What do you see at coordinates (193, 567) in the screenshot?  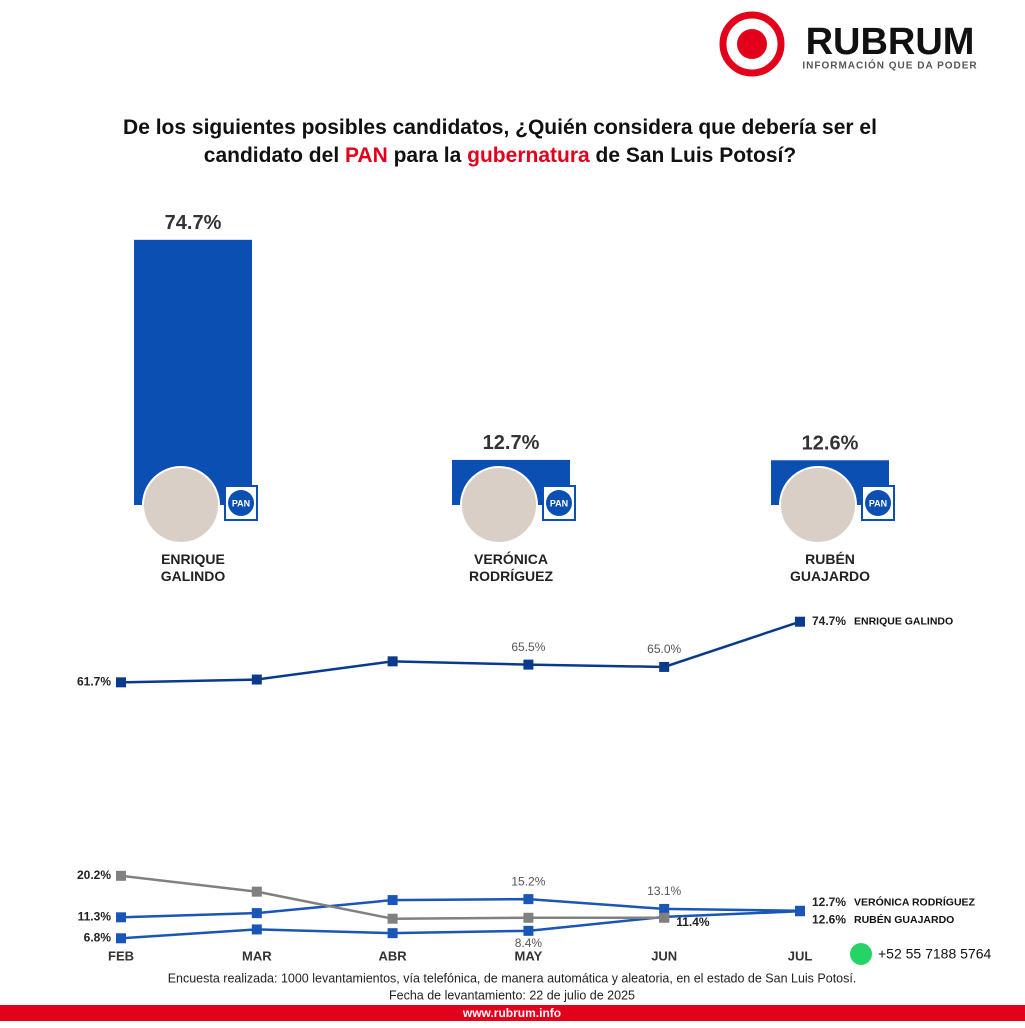 I see `category-label: ENRIQUE GALINDO` at bounding box center [193, 567].